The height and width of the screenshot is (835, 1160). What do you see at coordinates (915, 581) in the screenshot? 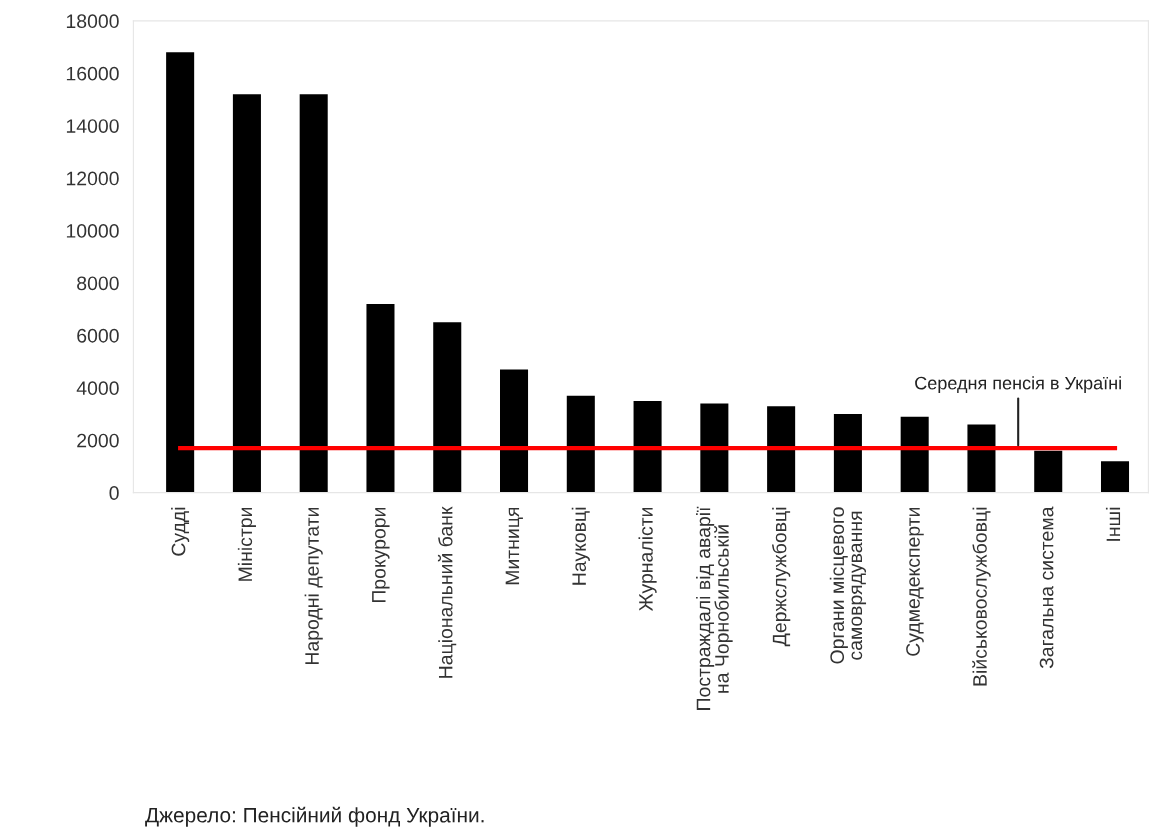
I see `x-tick-label: Судмедексперти` at bounding box center [915, 581].